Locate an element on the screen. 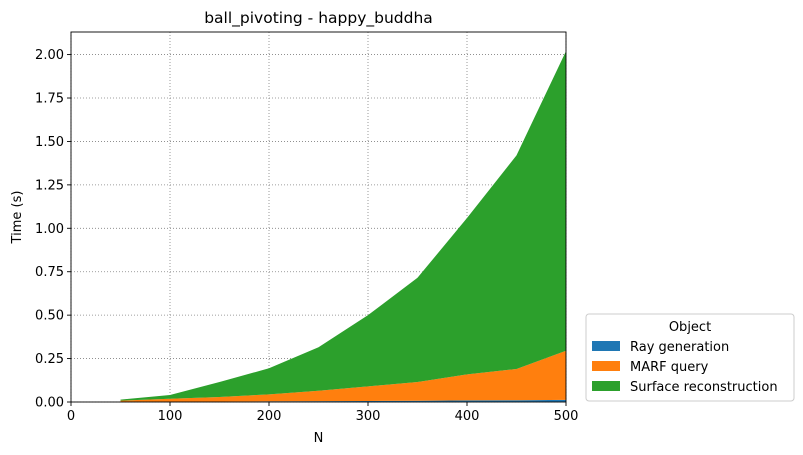 The width and height of the screenshot is (803, 455). y-tick-label: 0.00 is located at coordinates (49, 403).